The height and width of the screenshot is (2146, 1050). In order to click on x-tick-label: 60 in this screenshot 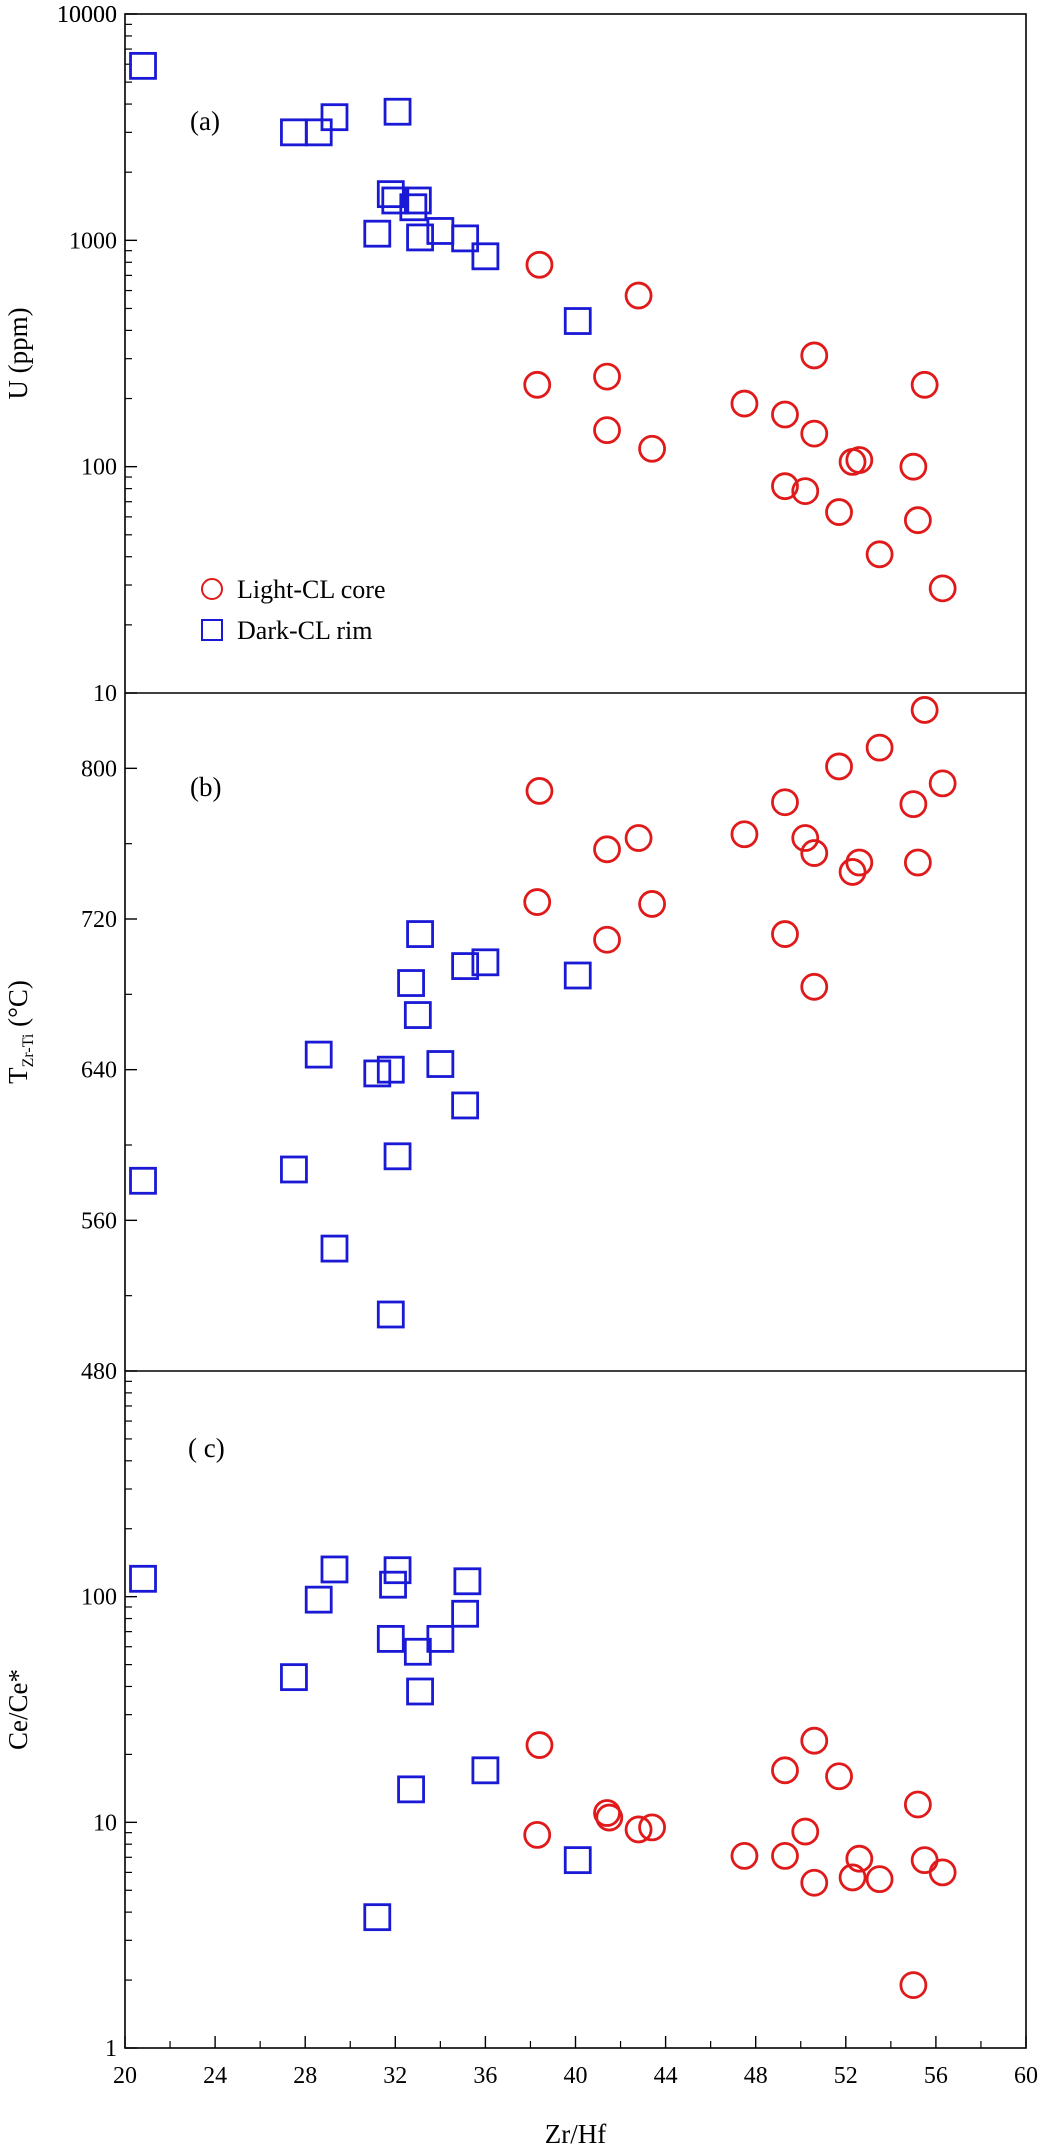, I will do `click(1026, 2076)`.